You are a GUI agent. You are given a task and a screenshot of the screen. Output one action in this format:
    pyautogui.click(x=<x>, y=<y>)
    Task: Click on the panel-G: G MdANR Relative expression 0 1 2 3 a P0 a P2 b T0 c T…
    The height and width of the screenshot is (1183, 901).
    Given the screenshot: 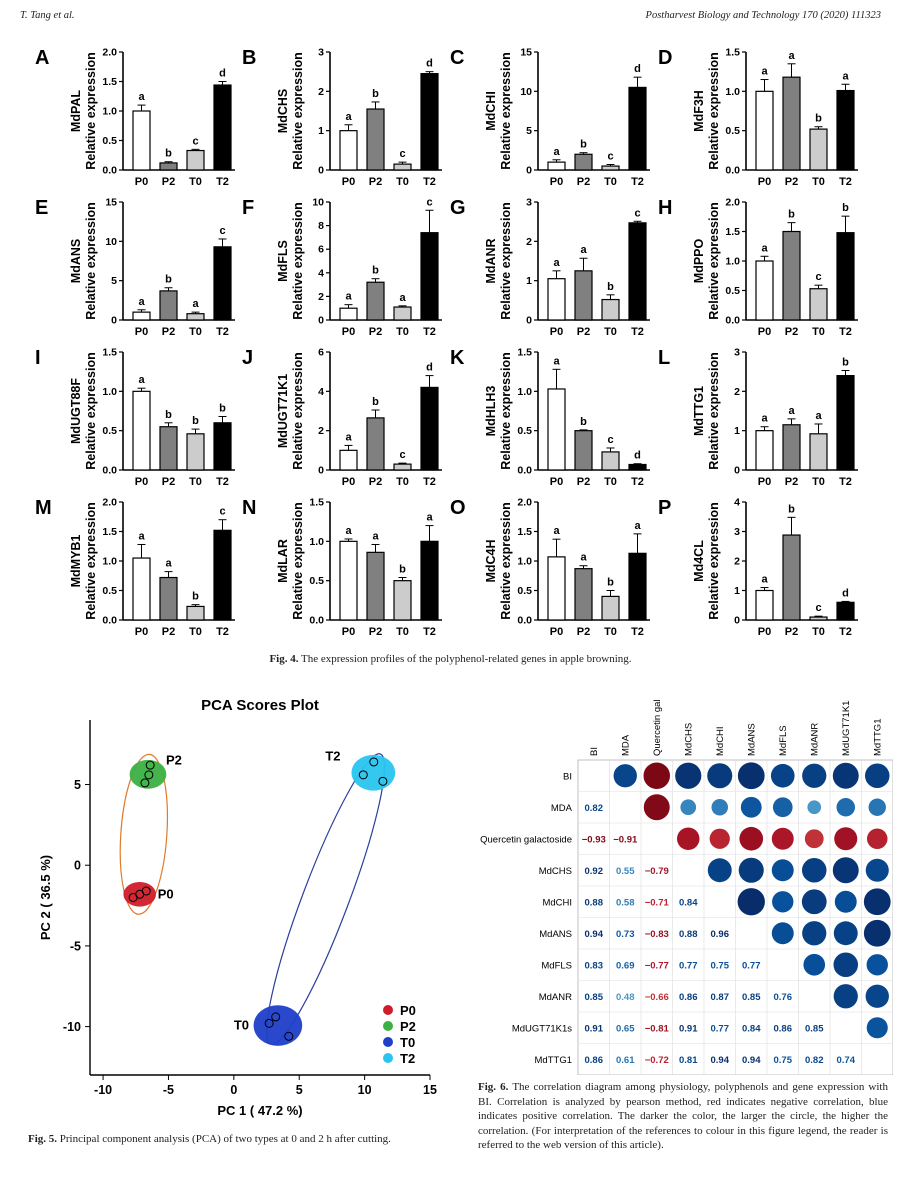 What is the action you would take?
    pyautogui.click(x=550, y=267)
    